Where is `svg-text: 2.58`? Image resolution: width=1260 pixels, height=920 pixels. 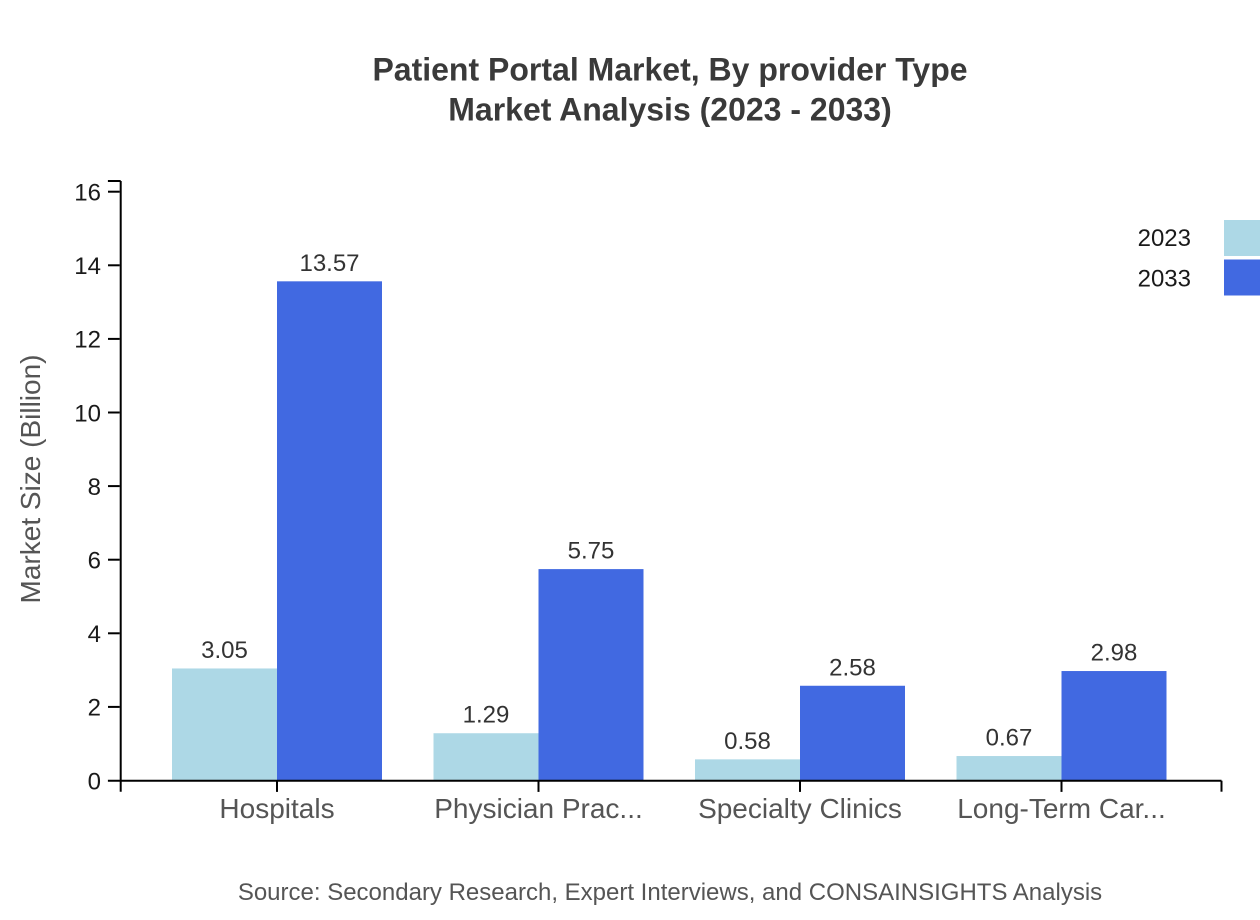 svg-text: 2.58 is located at coordinates (852, 667).